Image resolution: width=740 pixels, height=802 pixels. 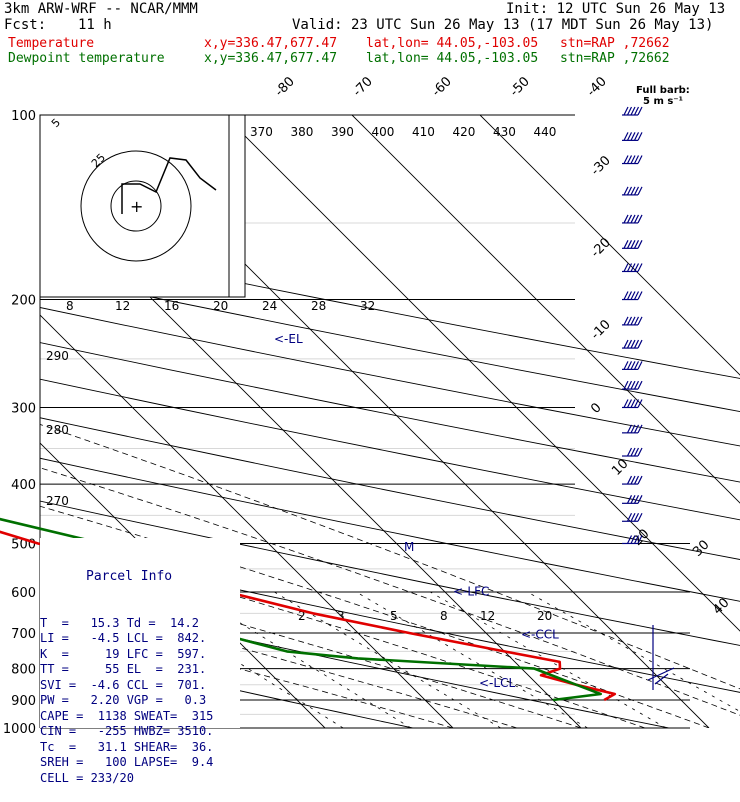 What do you see at coordinates (119, 622) in the screenshot?
I see `parcel-info-row: T = 15.3 Td = 14.2` at bounding box center [119, 622].